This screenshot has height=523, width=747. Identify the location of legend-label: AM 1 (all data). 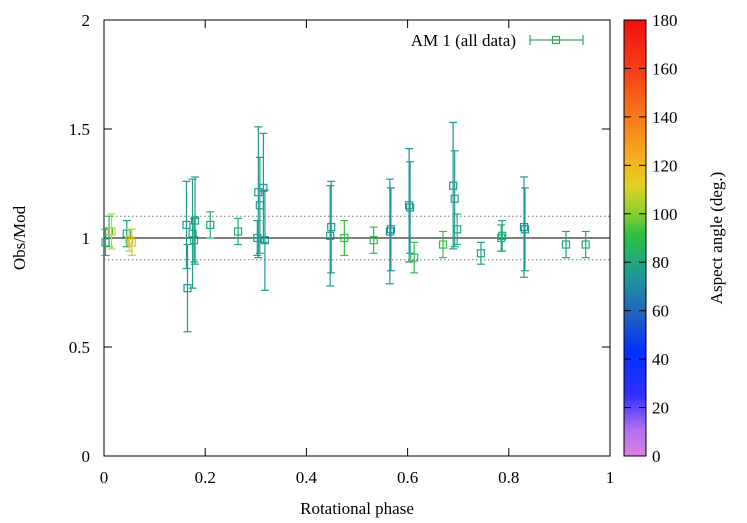
(463, 40).